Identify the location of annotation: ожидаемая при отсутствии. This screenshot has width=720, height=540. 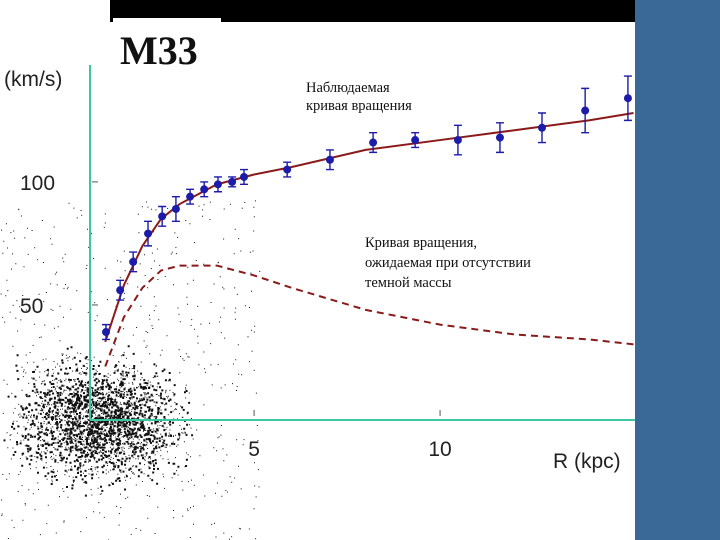
(448, 263).